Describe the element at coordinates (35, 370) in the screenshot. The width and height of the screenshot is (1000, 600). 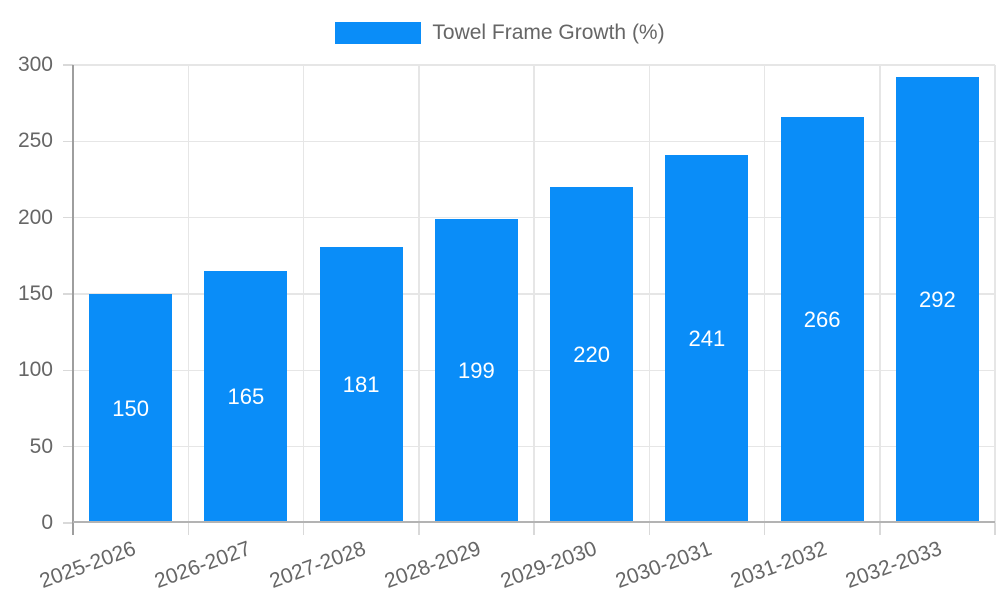
I see `y-axis-tick-label: 100` at that location.